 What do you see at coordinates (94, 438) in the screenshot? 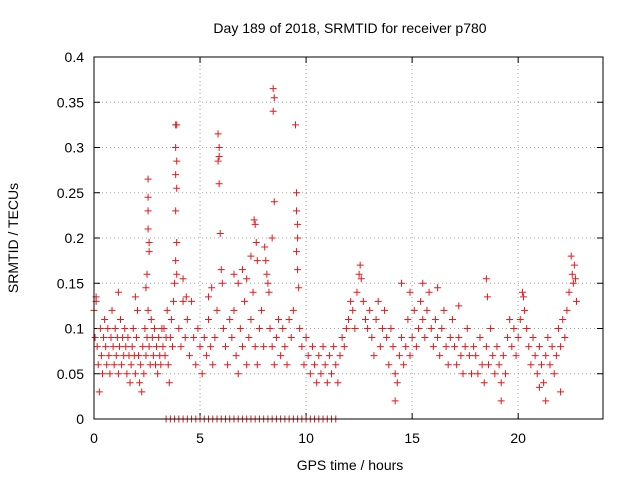
I see `x-tick-label: 0` at bounding box center [94, 438].